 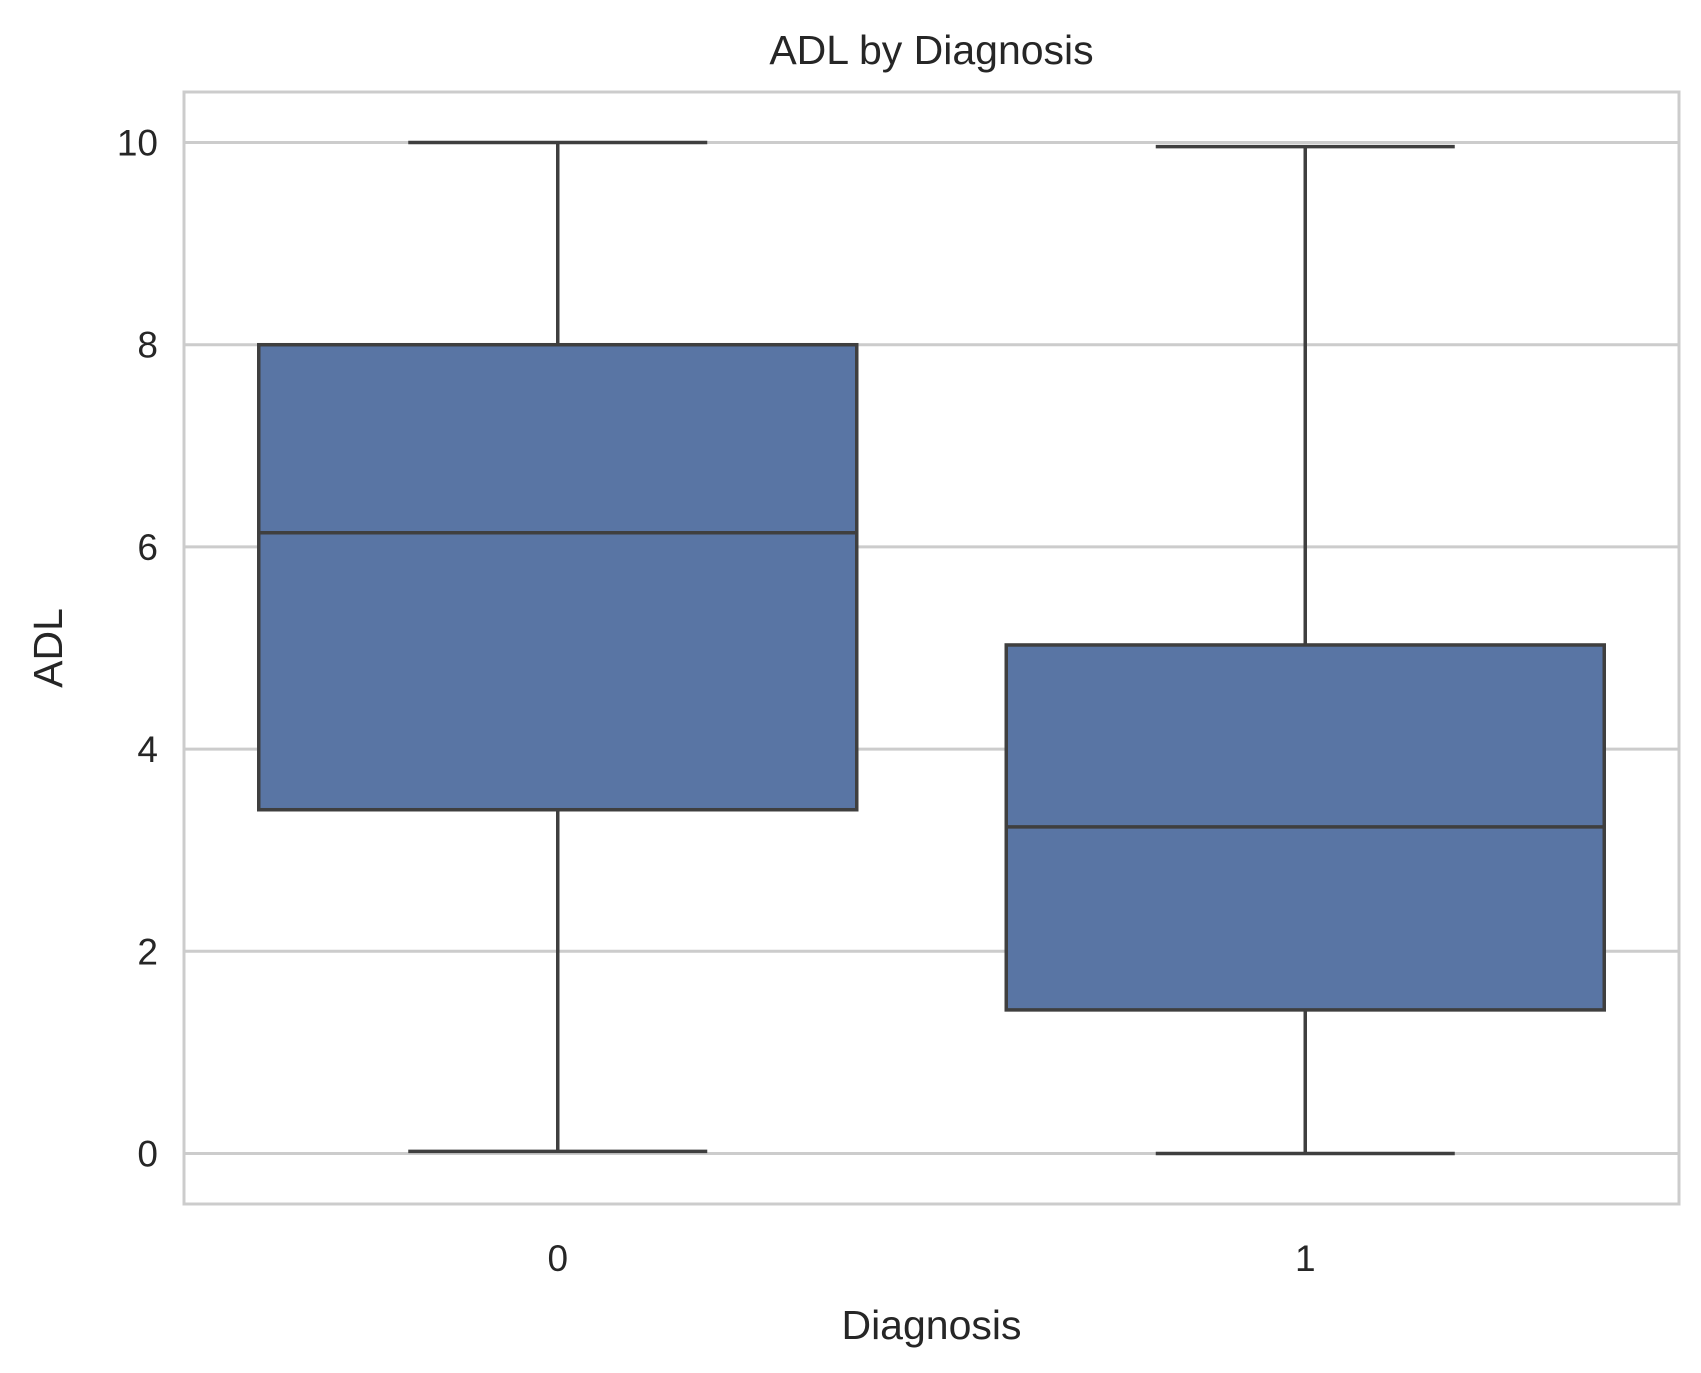 What do you see at coordinates (147, 345) in the screenshot?
I see `y-tick-label-8: 8` at bounding box center [147, 345].